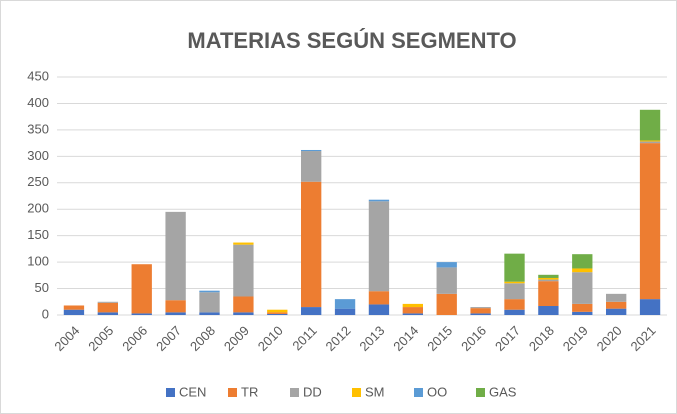 The image size is (677, 414). What do you see at coordinates (38, 75) in the screenshot?
I see `y-tick-label: 450` at bounding box center [38, 75].